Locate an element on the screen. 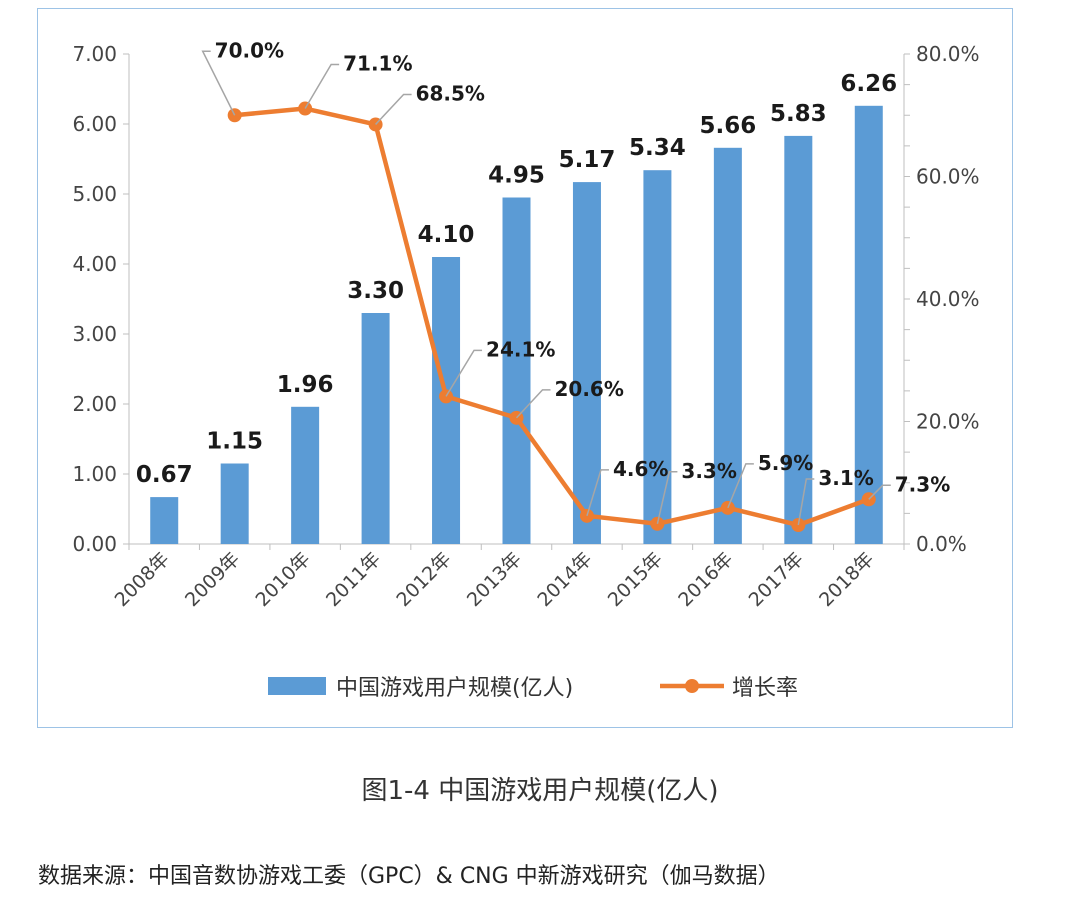  bar-value-label: 5.17 is located at coordinates (587, 160).